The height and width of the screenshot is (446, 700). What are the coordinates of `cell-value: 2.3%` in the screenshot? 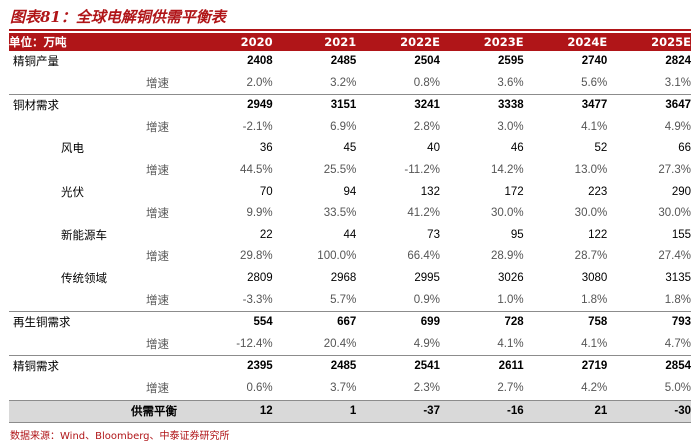 It's located at (426, 387).